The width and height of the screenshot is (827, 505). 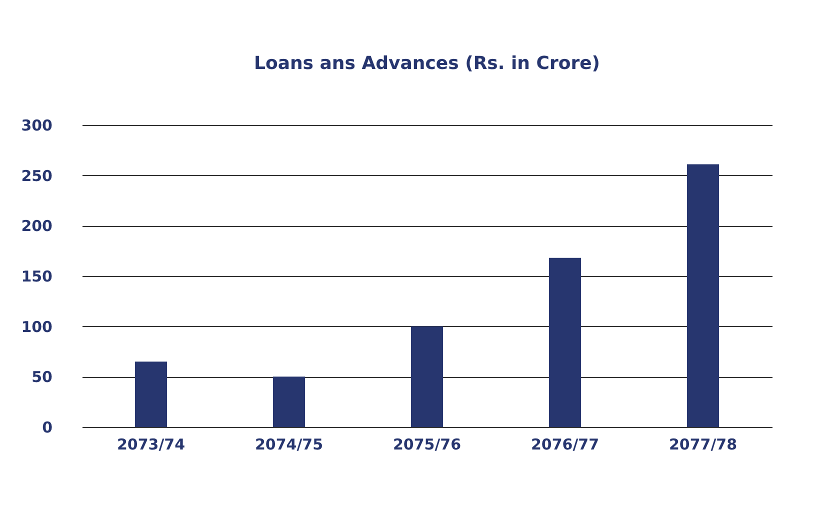 What do you see at coordinates (36, 175) in the screenshot?
I see `y-tick-label: 250` at bounding box center [36, 175].